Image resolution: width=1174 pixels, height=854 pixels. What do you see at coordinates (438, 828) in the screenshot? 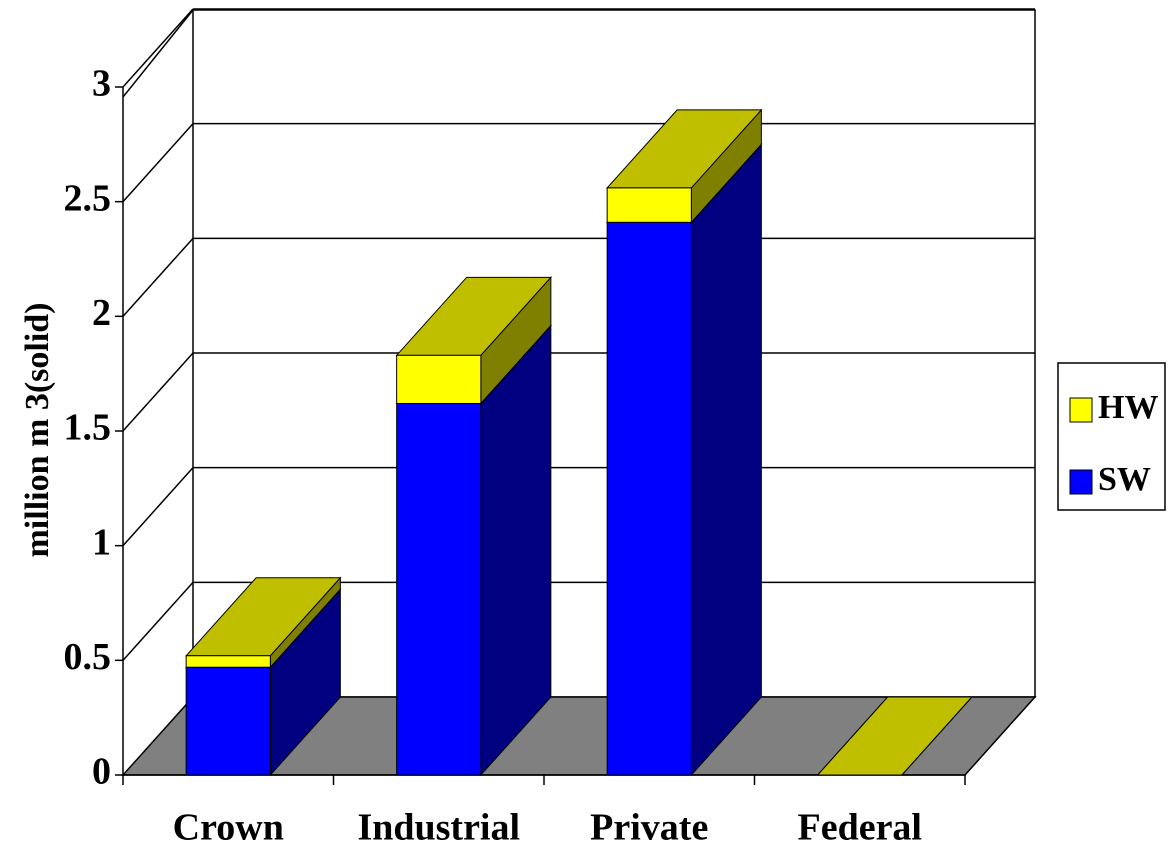
I see `x-tick-label: Industrial` at bounding box center [438, 828].